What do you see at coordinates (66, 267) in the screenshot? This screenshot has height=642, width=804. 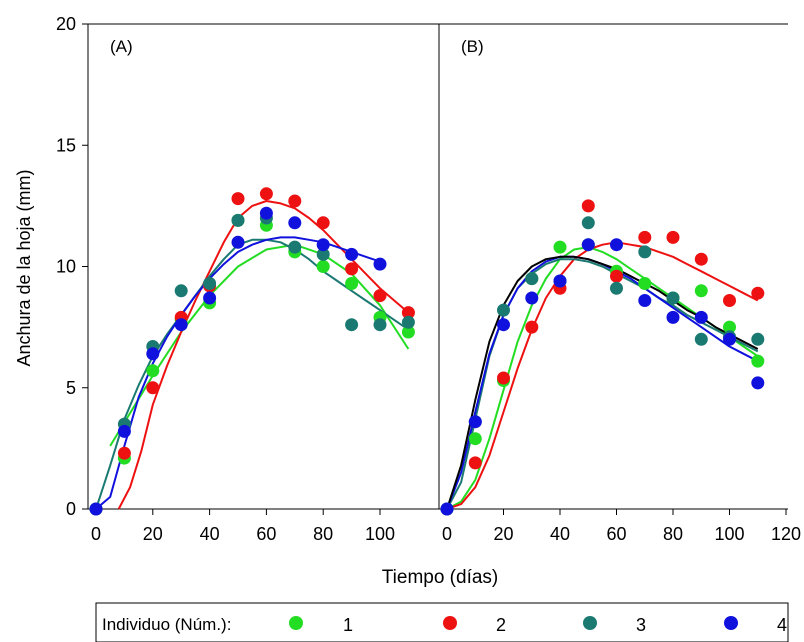 I see `y-tick-label: 10` at bounding box center [66, 267].